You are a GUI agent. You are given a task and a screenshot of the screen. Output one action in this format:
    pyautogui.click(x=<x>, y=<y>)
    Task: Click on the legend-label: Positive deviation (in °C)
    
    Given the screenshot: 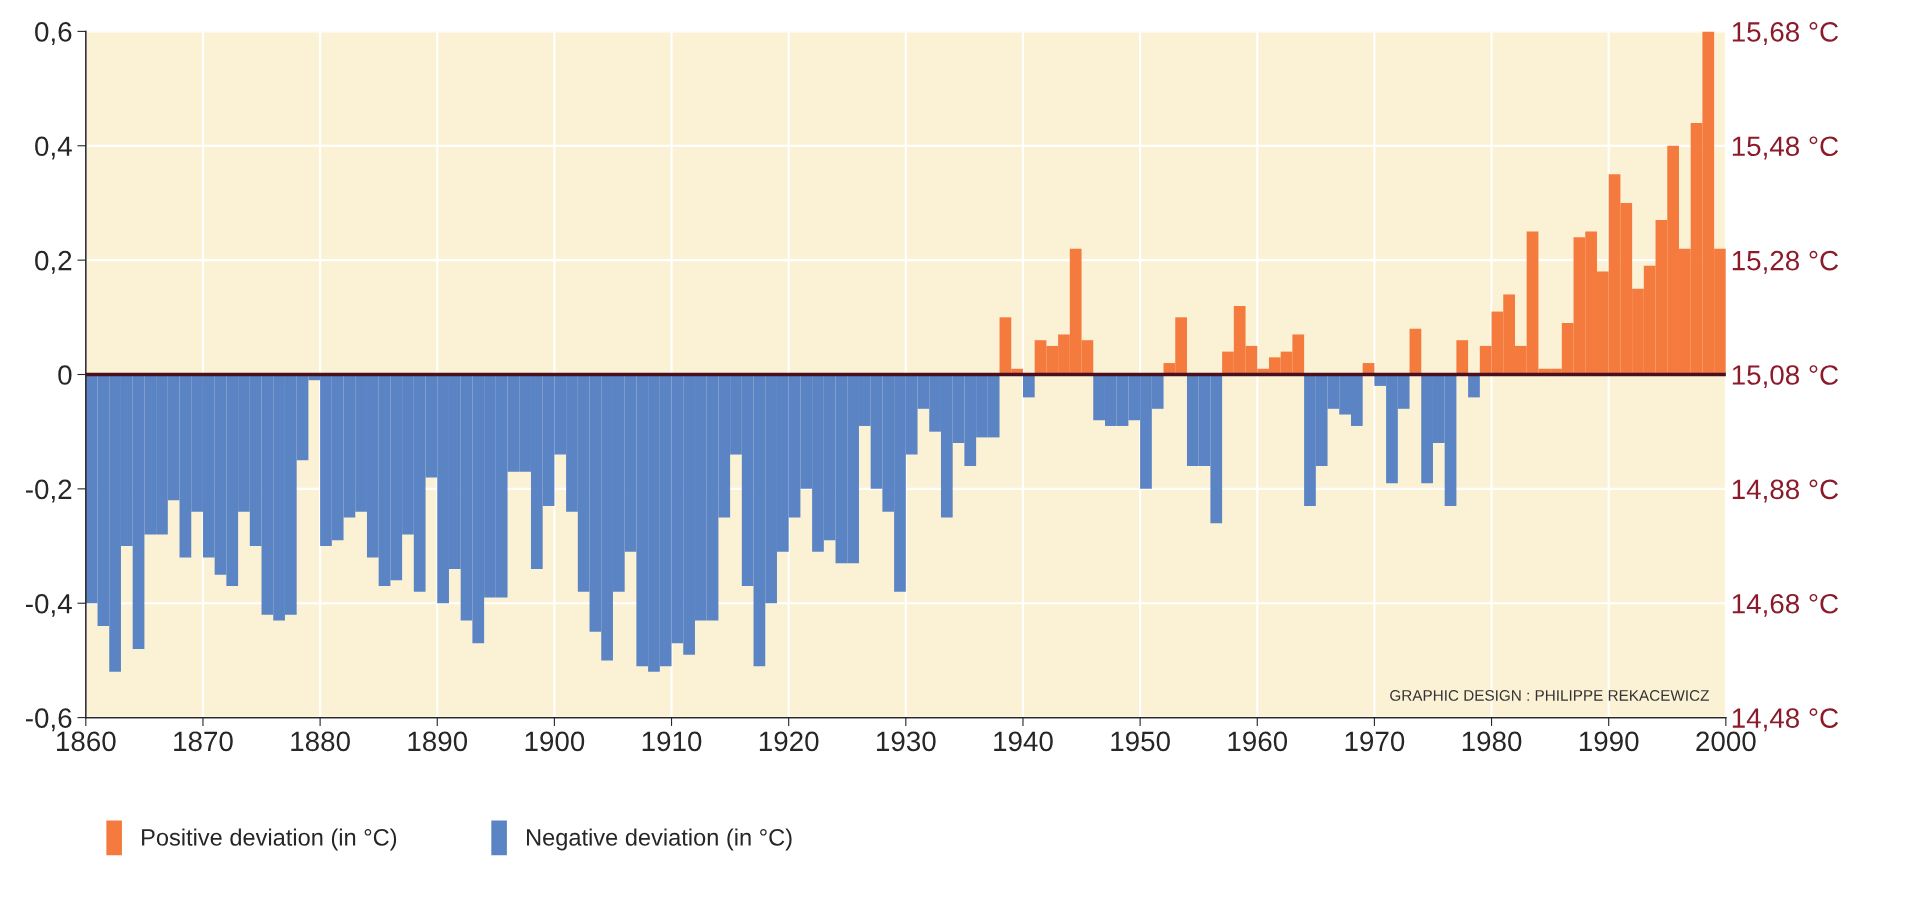 What is the action you would take?
    pyautogui.click(x=269, y=839)
    